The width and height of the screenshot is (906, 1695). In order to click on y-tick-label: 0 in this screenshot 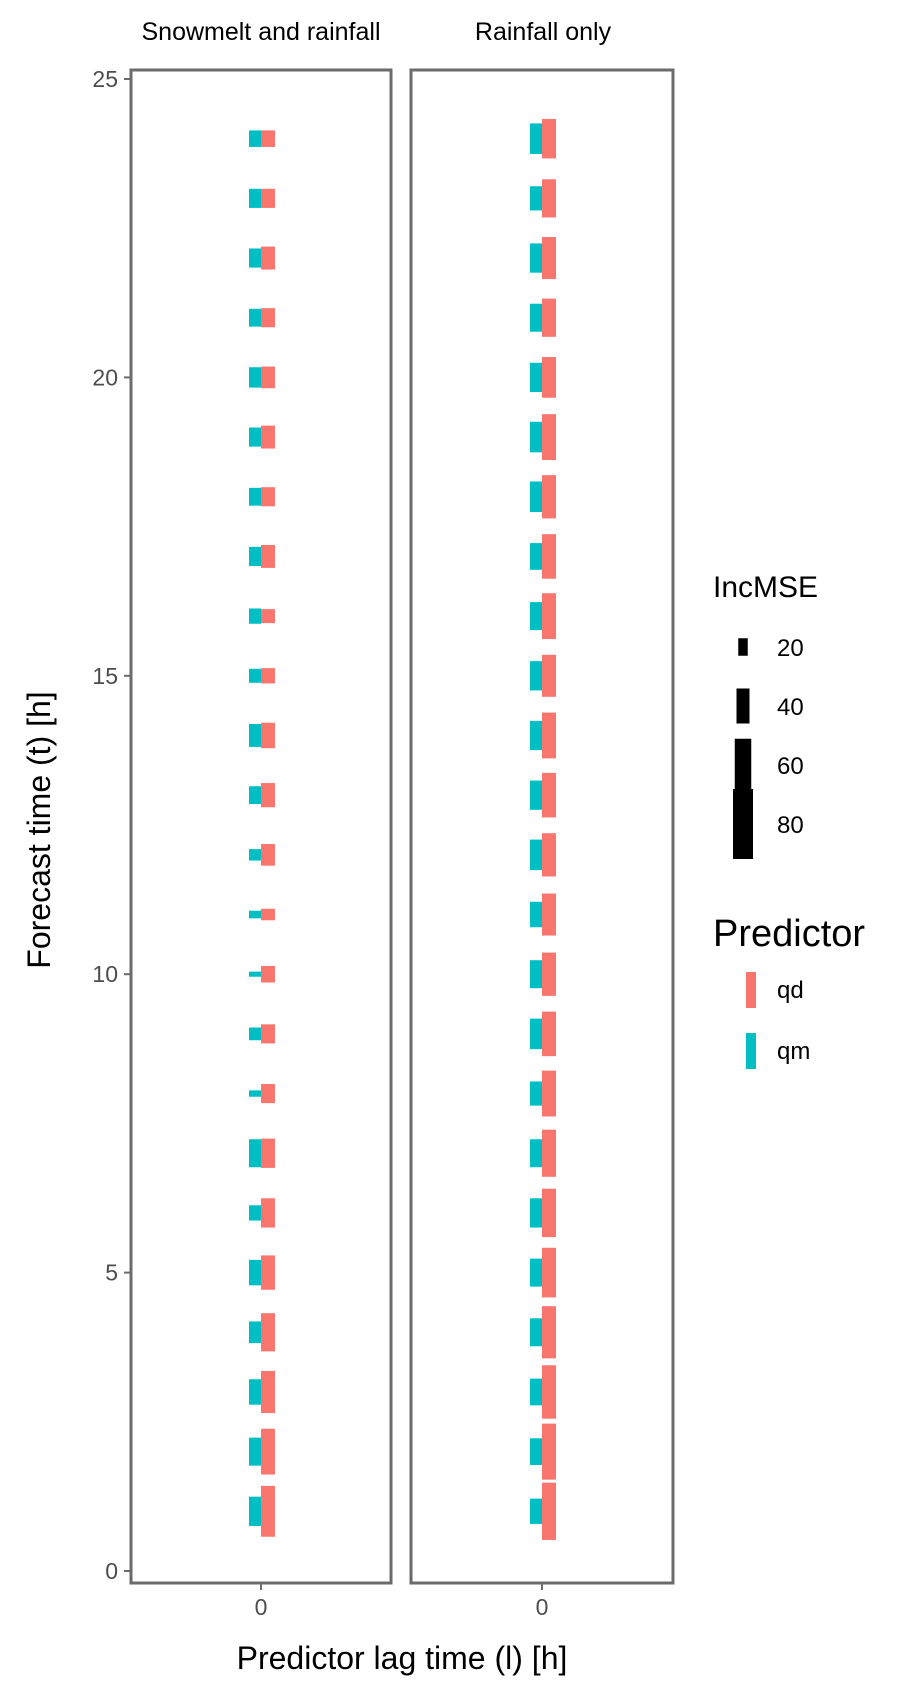, I will do `click(111, 1571)`.